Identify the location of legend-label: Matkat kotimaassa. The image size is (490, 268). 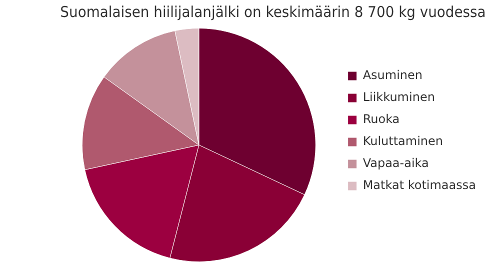
(419, 185).